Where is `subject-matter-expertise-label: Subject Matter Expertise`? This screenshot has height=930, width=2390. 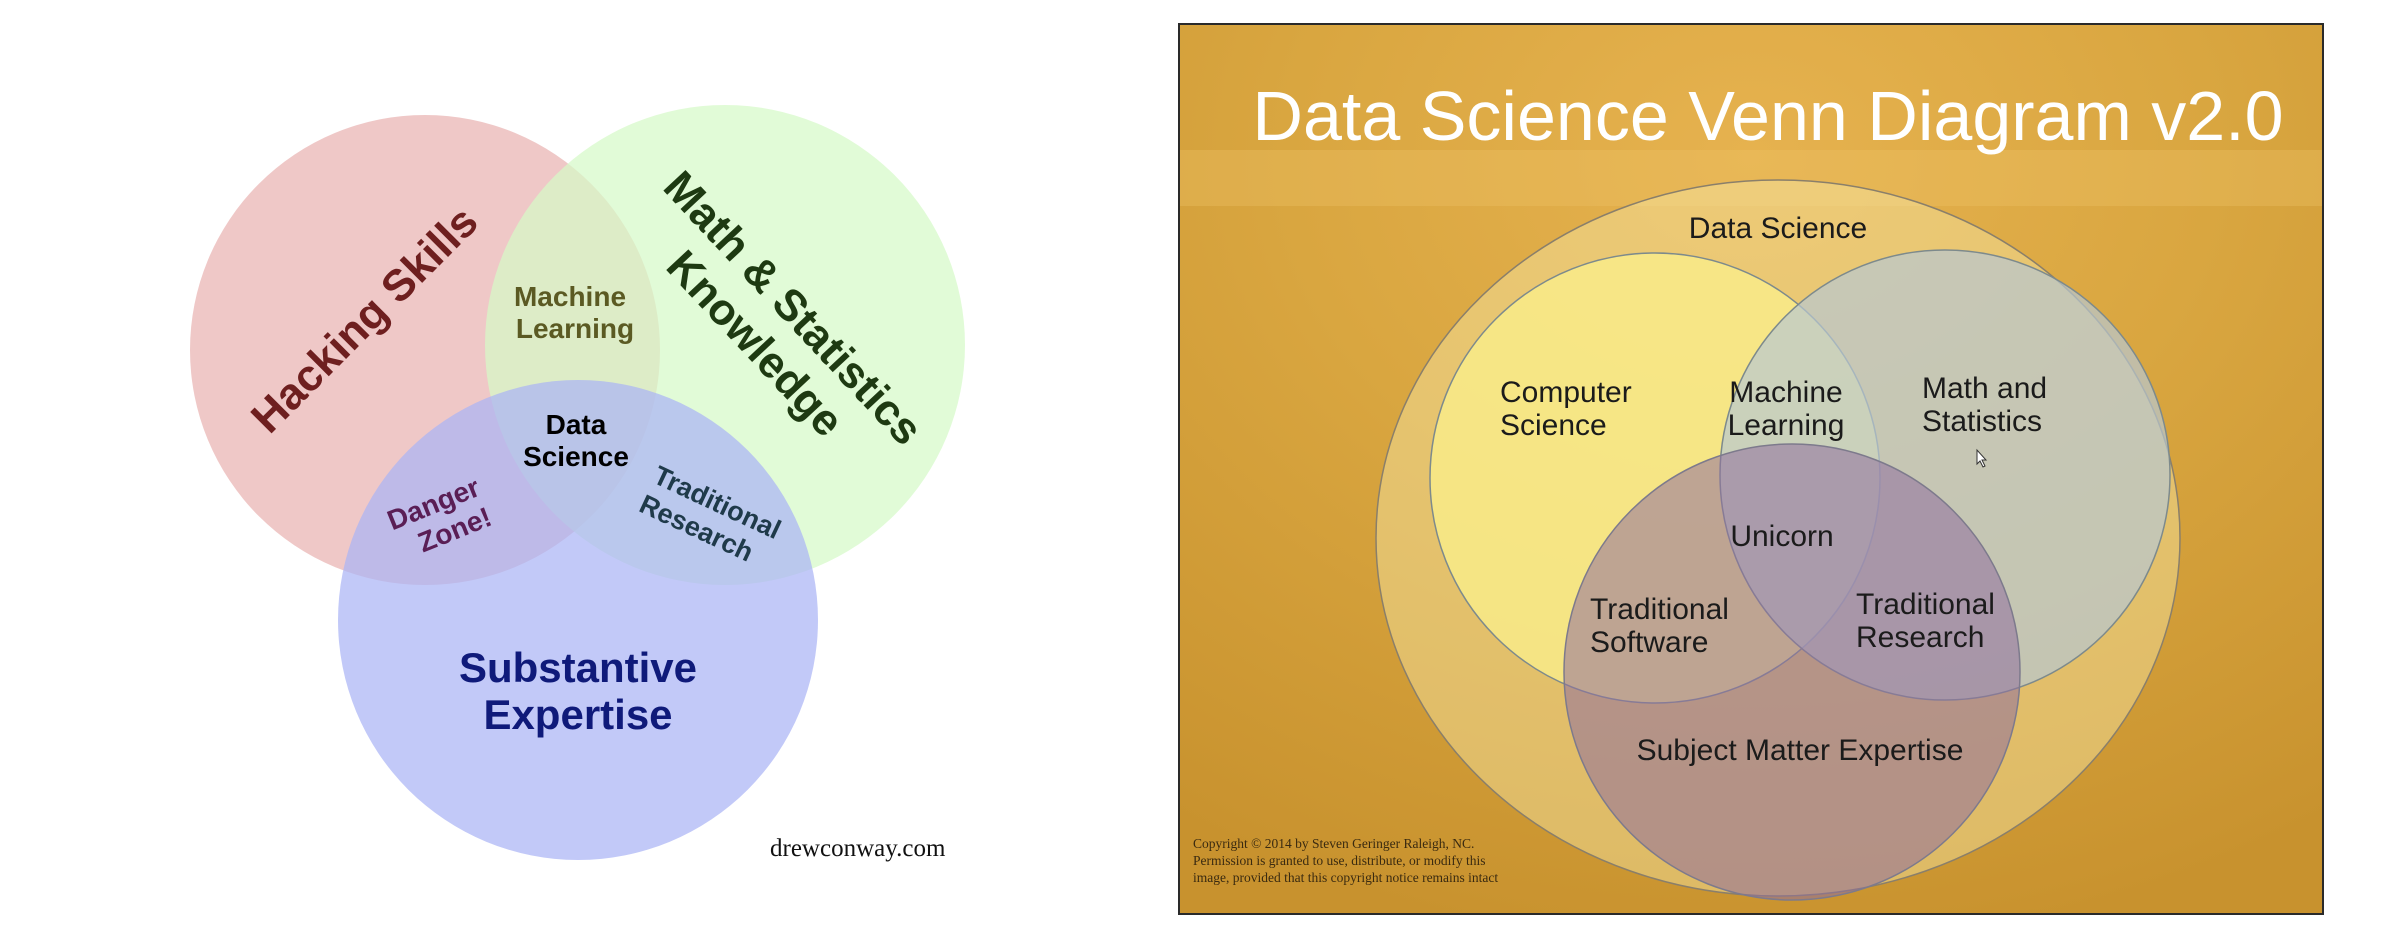 subject-matter-expertise-label: Subject Matter Expertise is located at coordinates (1800, 750).